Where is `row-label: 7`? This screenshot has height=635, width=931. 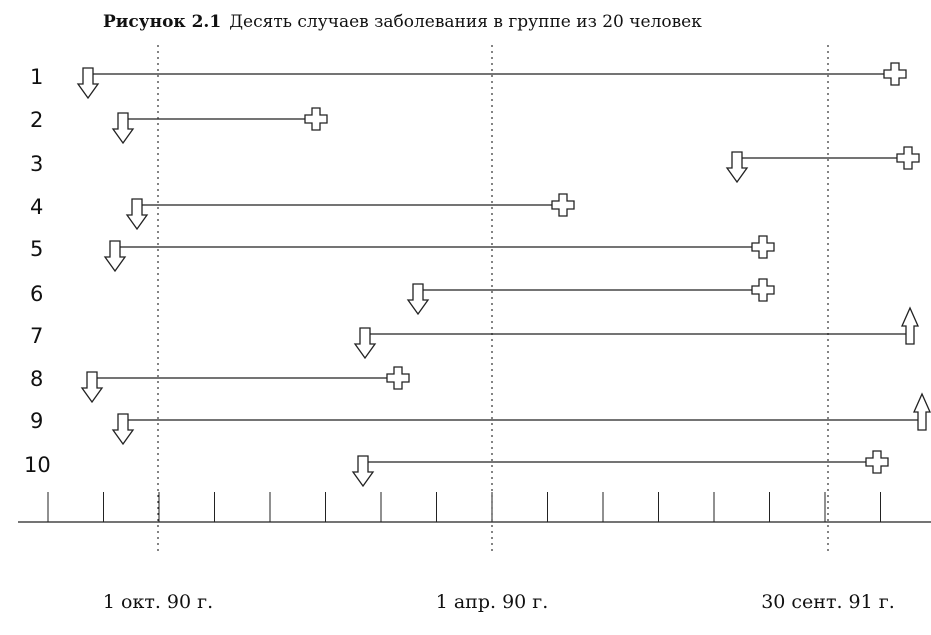
row-label: 7 is located at coordinates (36, 336).